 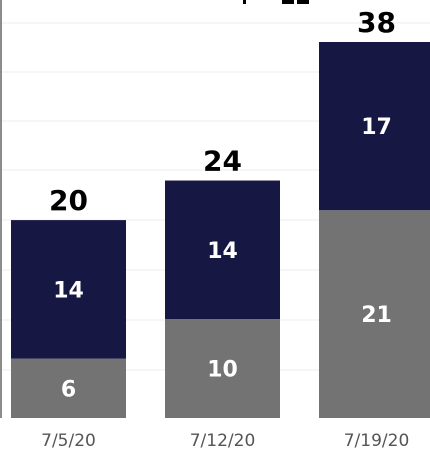 What do you see at coordinates (68, 200) in the screenshot?
I see `total-value-label: 20` at bounding box center [68, 200].